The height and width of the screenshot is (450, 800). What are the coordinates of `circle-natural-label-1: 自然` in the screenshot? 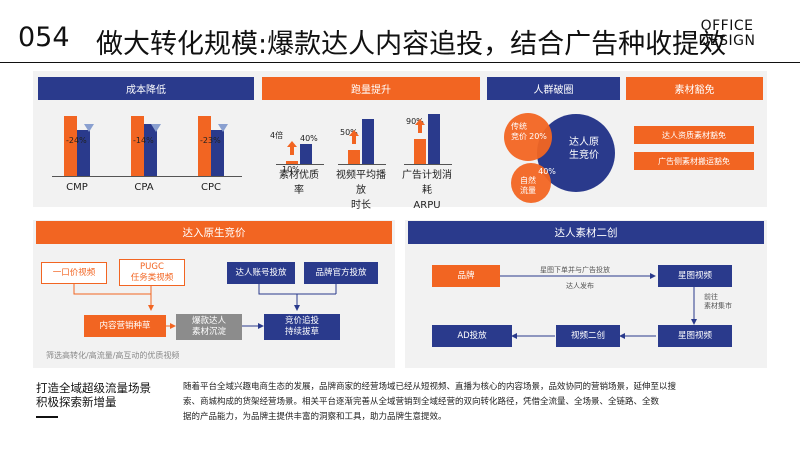 It's located at (528, 180).